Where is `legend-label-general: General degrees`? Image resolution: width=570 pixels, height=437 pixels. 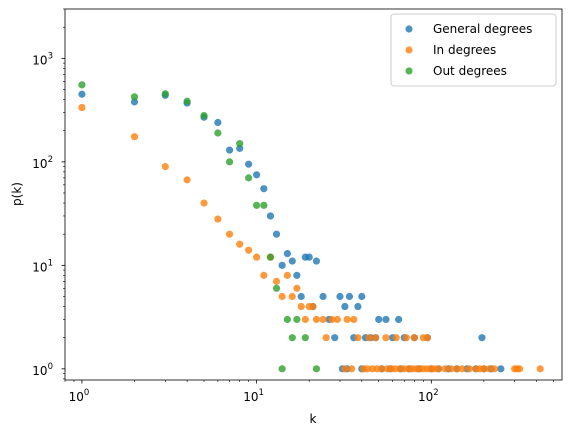
legend-label-general: General degrees is located at coordinates (482, 29).